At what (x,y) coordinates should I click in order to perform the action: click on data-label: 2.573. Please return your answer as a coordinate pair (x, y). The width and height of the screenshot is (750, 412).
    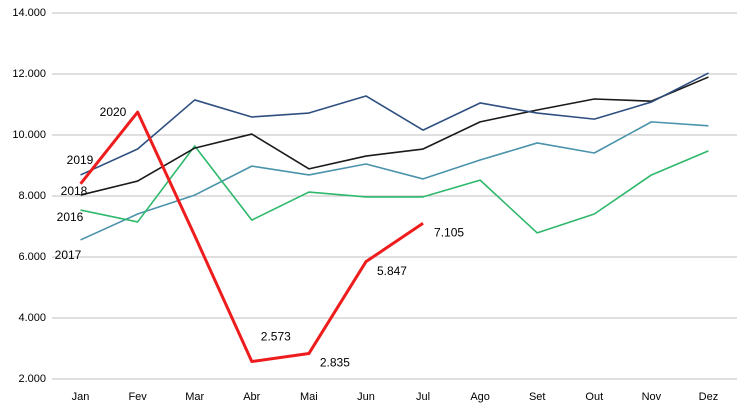
    Looking at the image, I should click on (276, 337).